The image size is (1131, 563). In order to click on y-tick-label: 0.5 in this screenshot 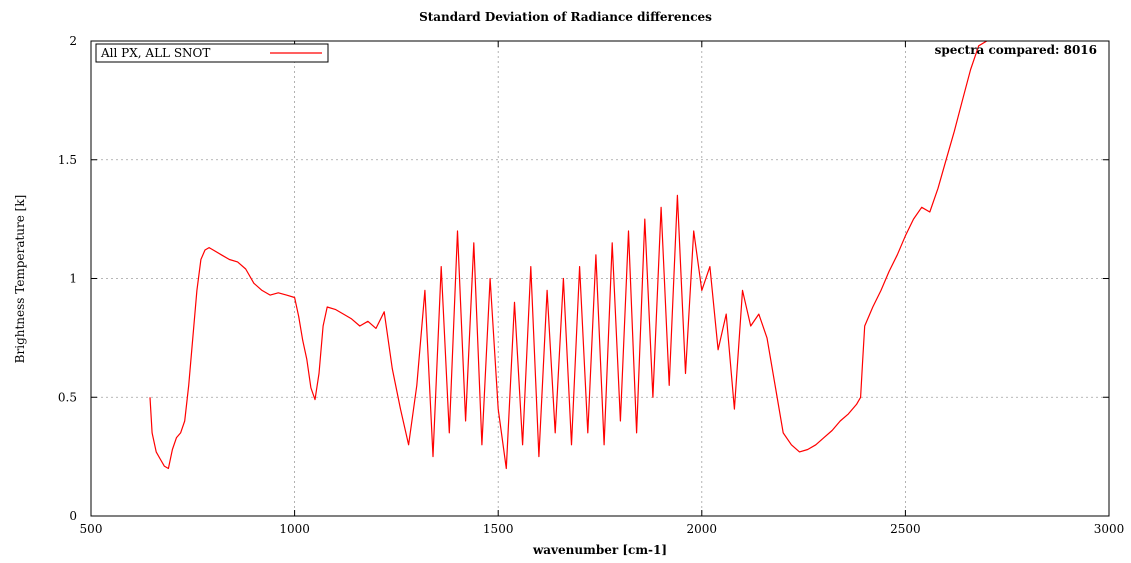, I will do `click(67, 397)`.